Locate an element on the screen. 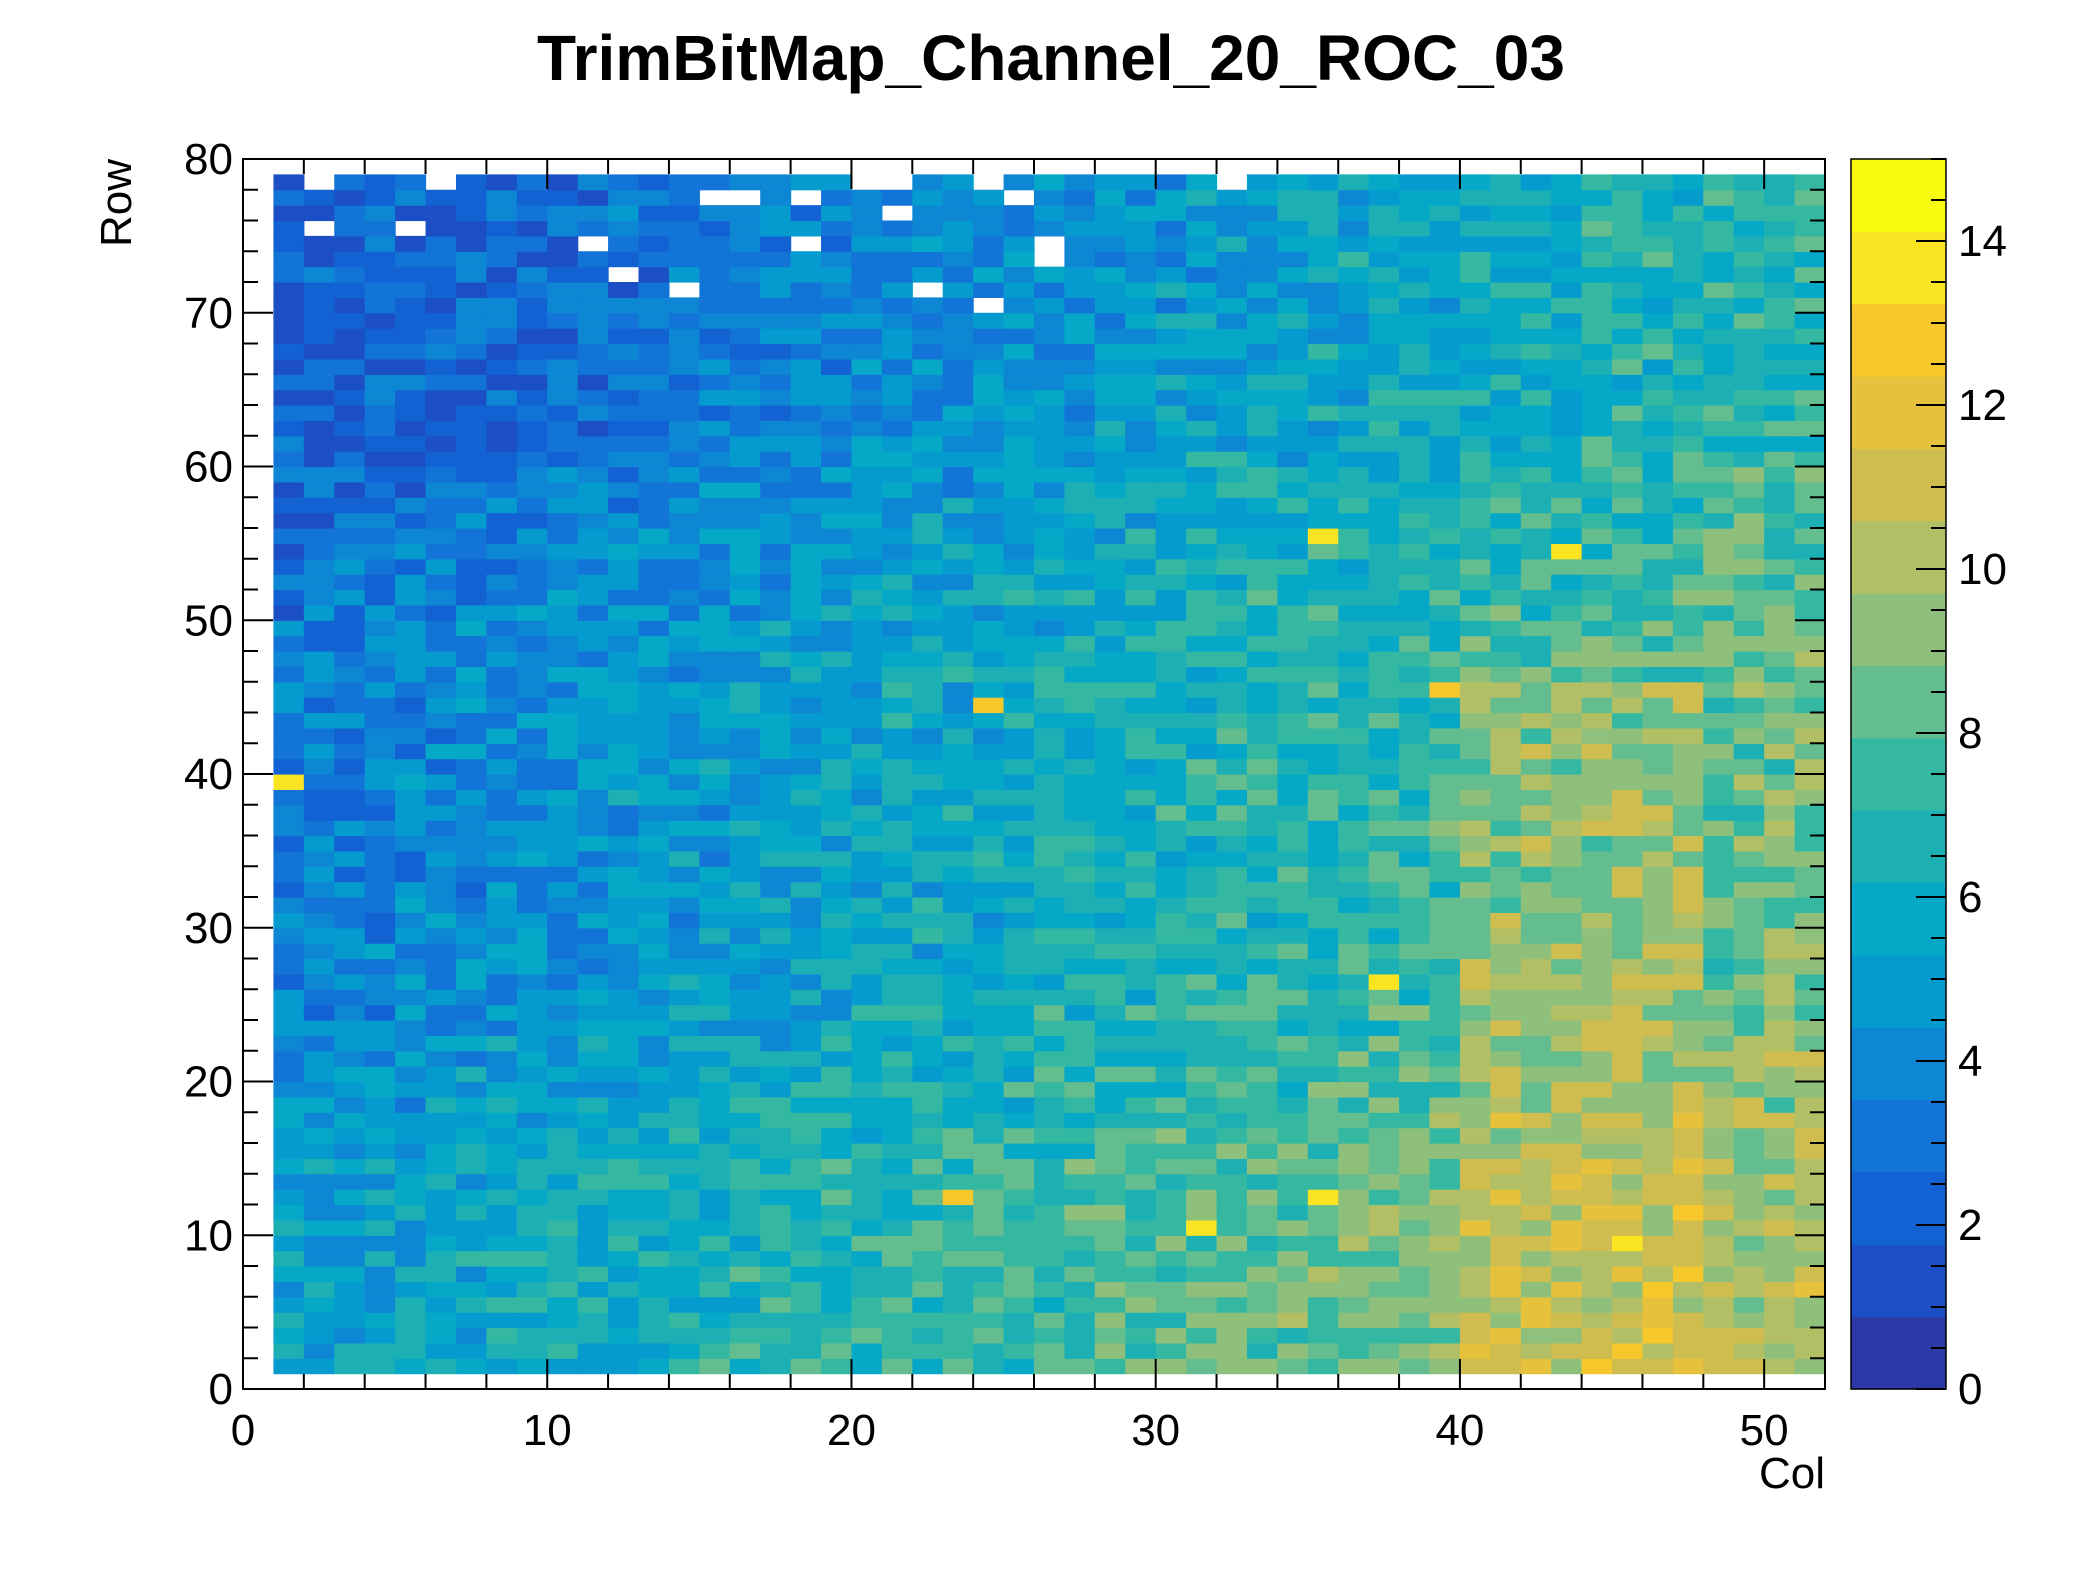  x-tick-label: 40 is located at coordinates (1459, 1430).